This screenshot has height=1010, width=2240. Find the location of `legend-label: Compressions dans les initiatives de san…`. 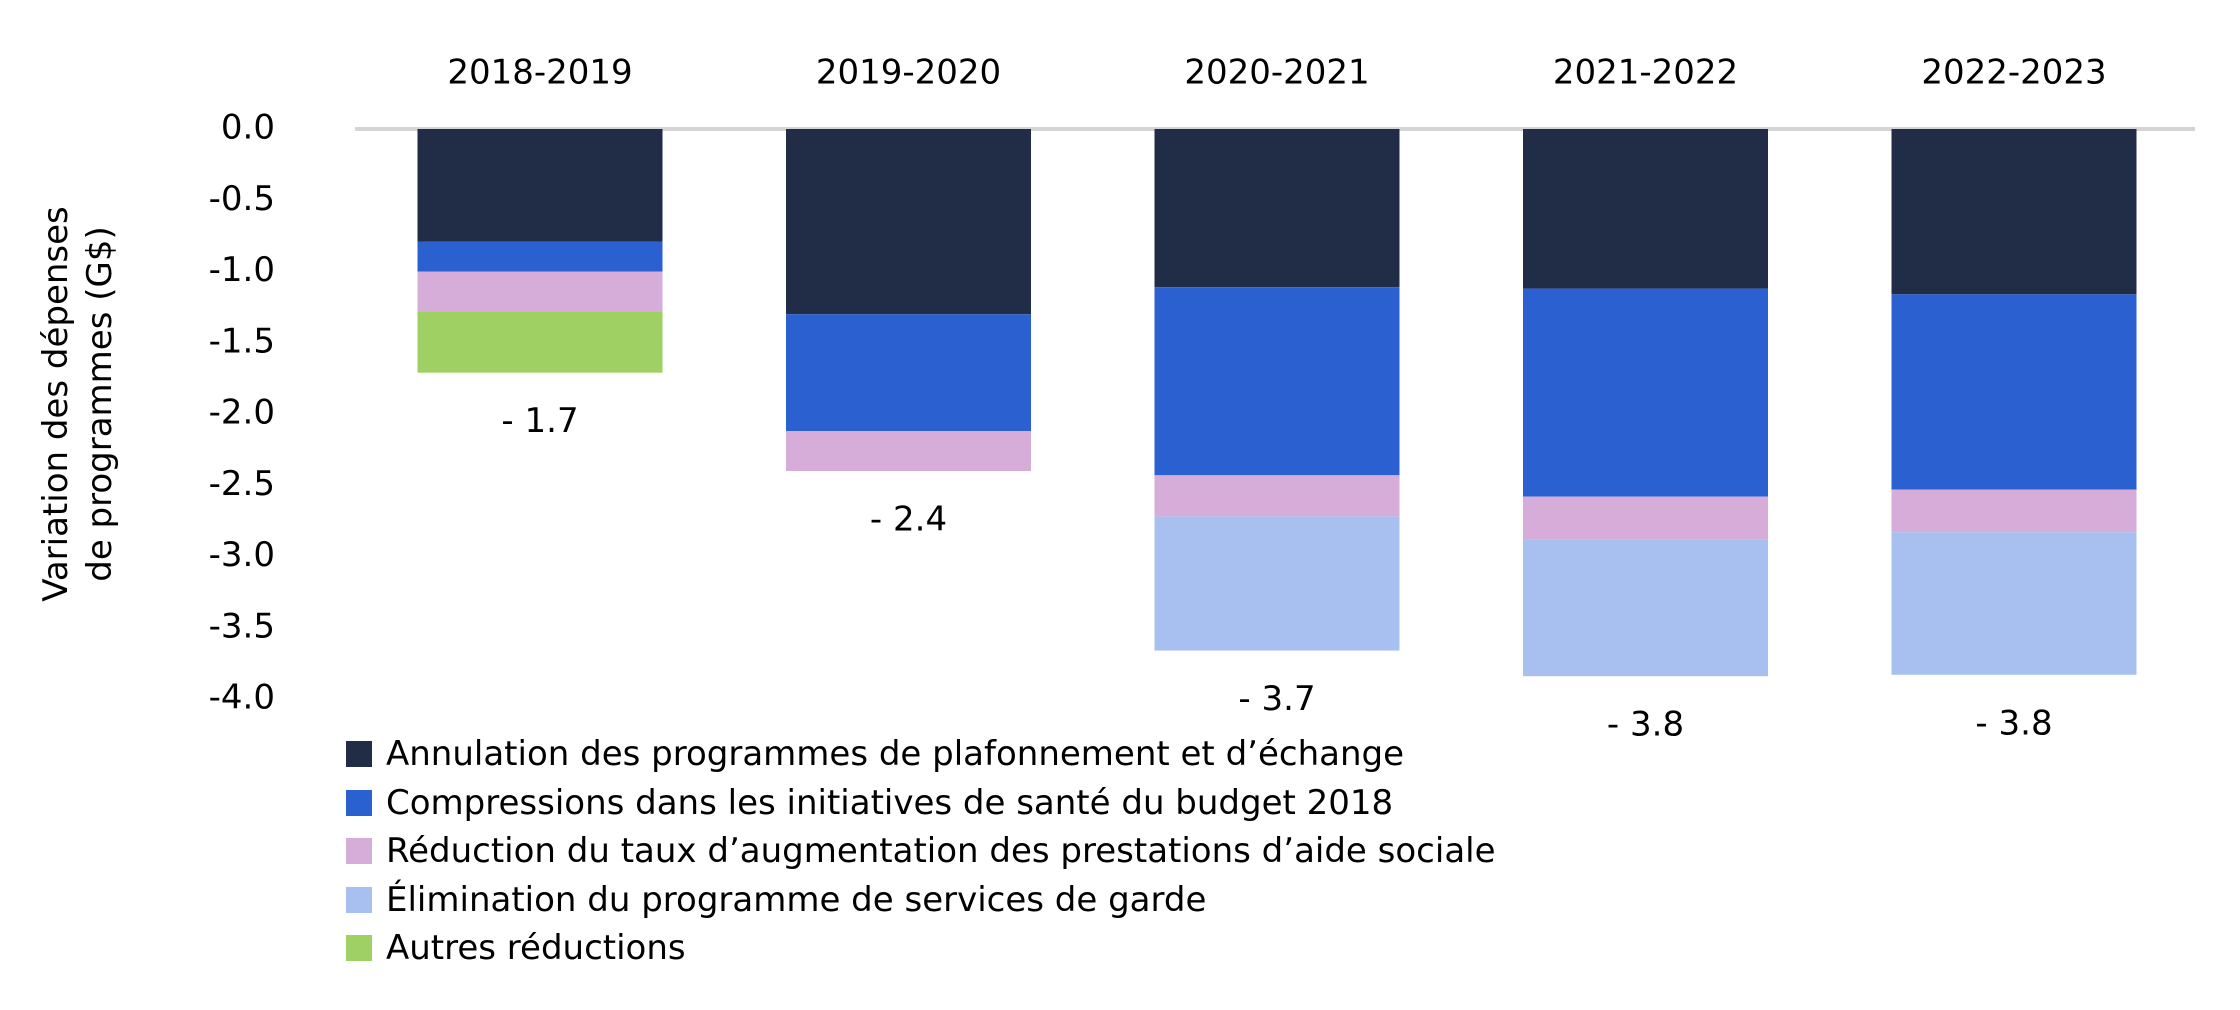

legend-label: Compressions dans les initiatives de san… is located at coordinates (890, 802).